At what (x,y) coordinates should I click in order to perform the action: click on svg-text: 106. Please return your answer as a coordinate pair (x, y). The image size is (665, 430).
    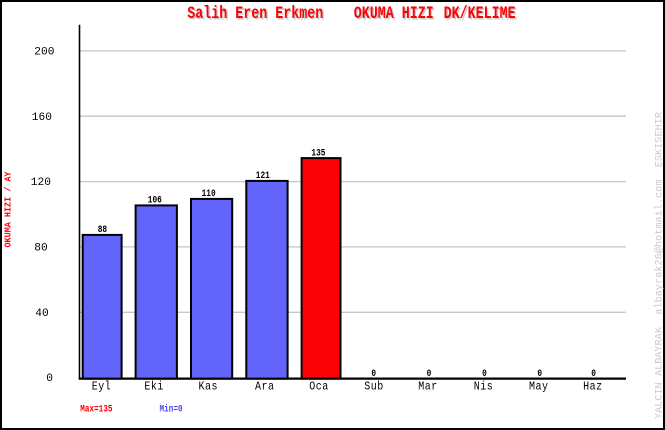
    Looking at the image, I should click on (155, 200).